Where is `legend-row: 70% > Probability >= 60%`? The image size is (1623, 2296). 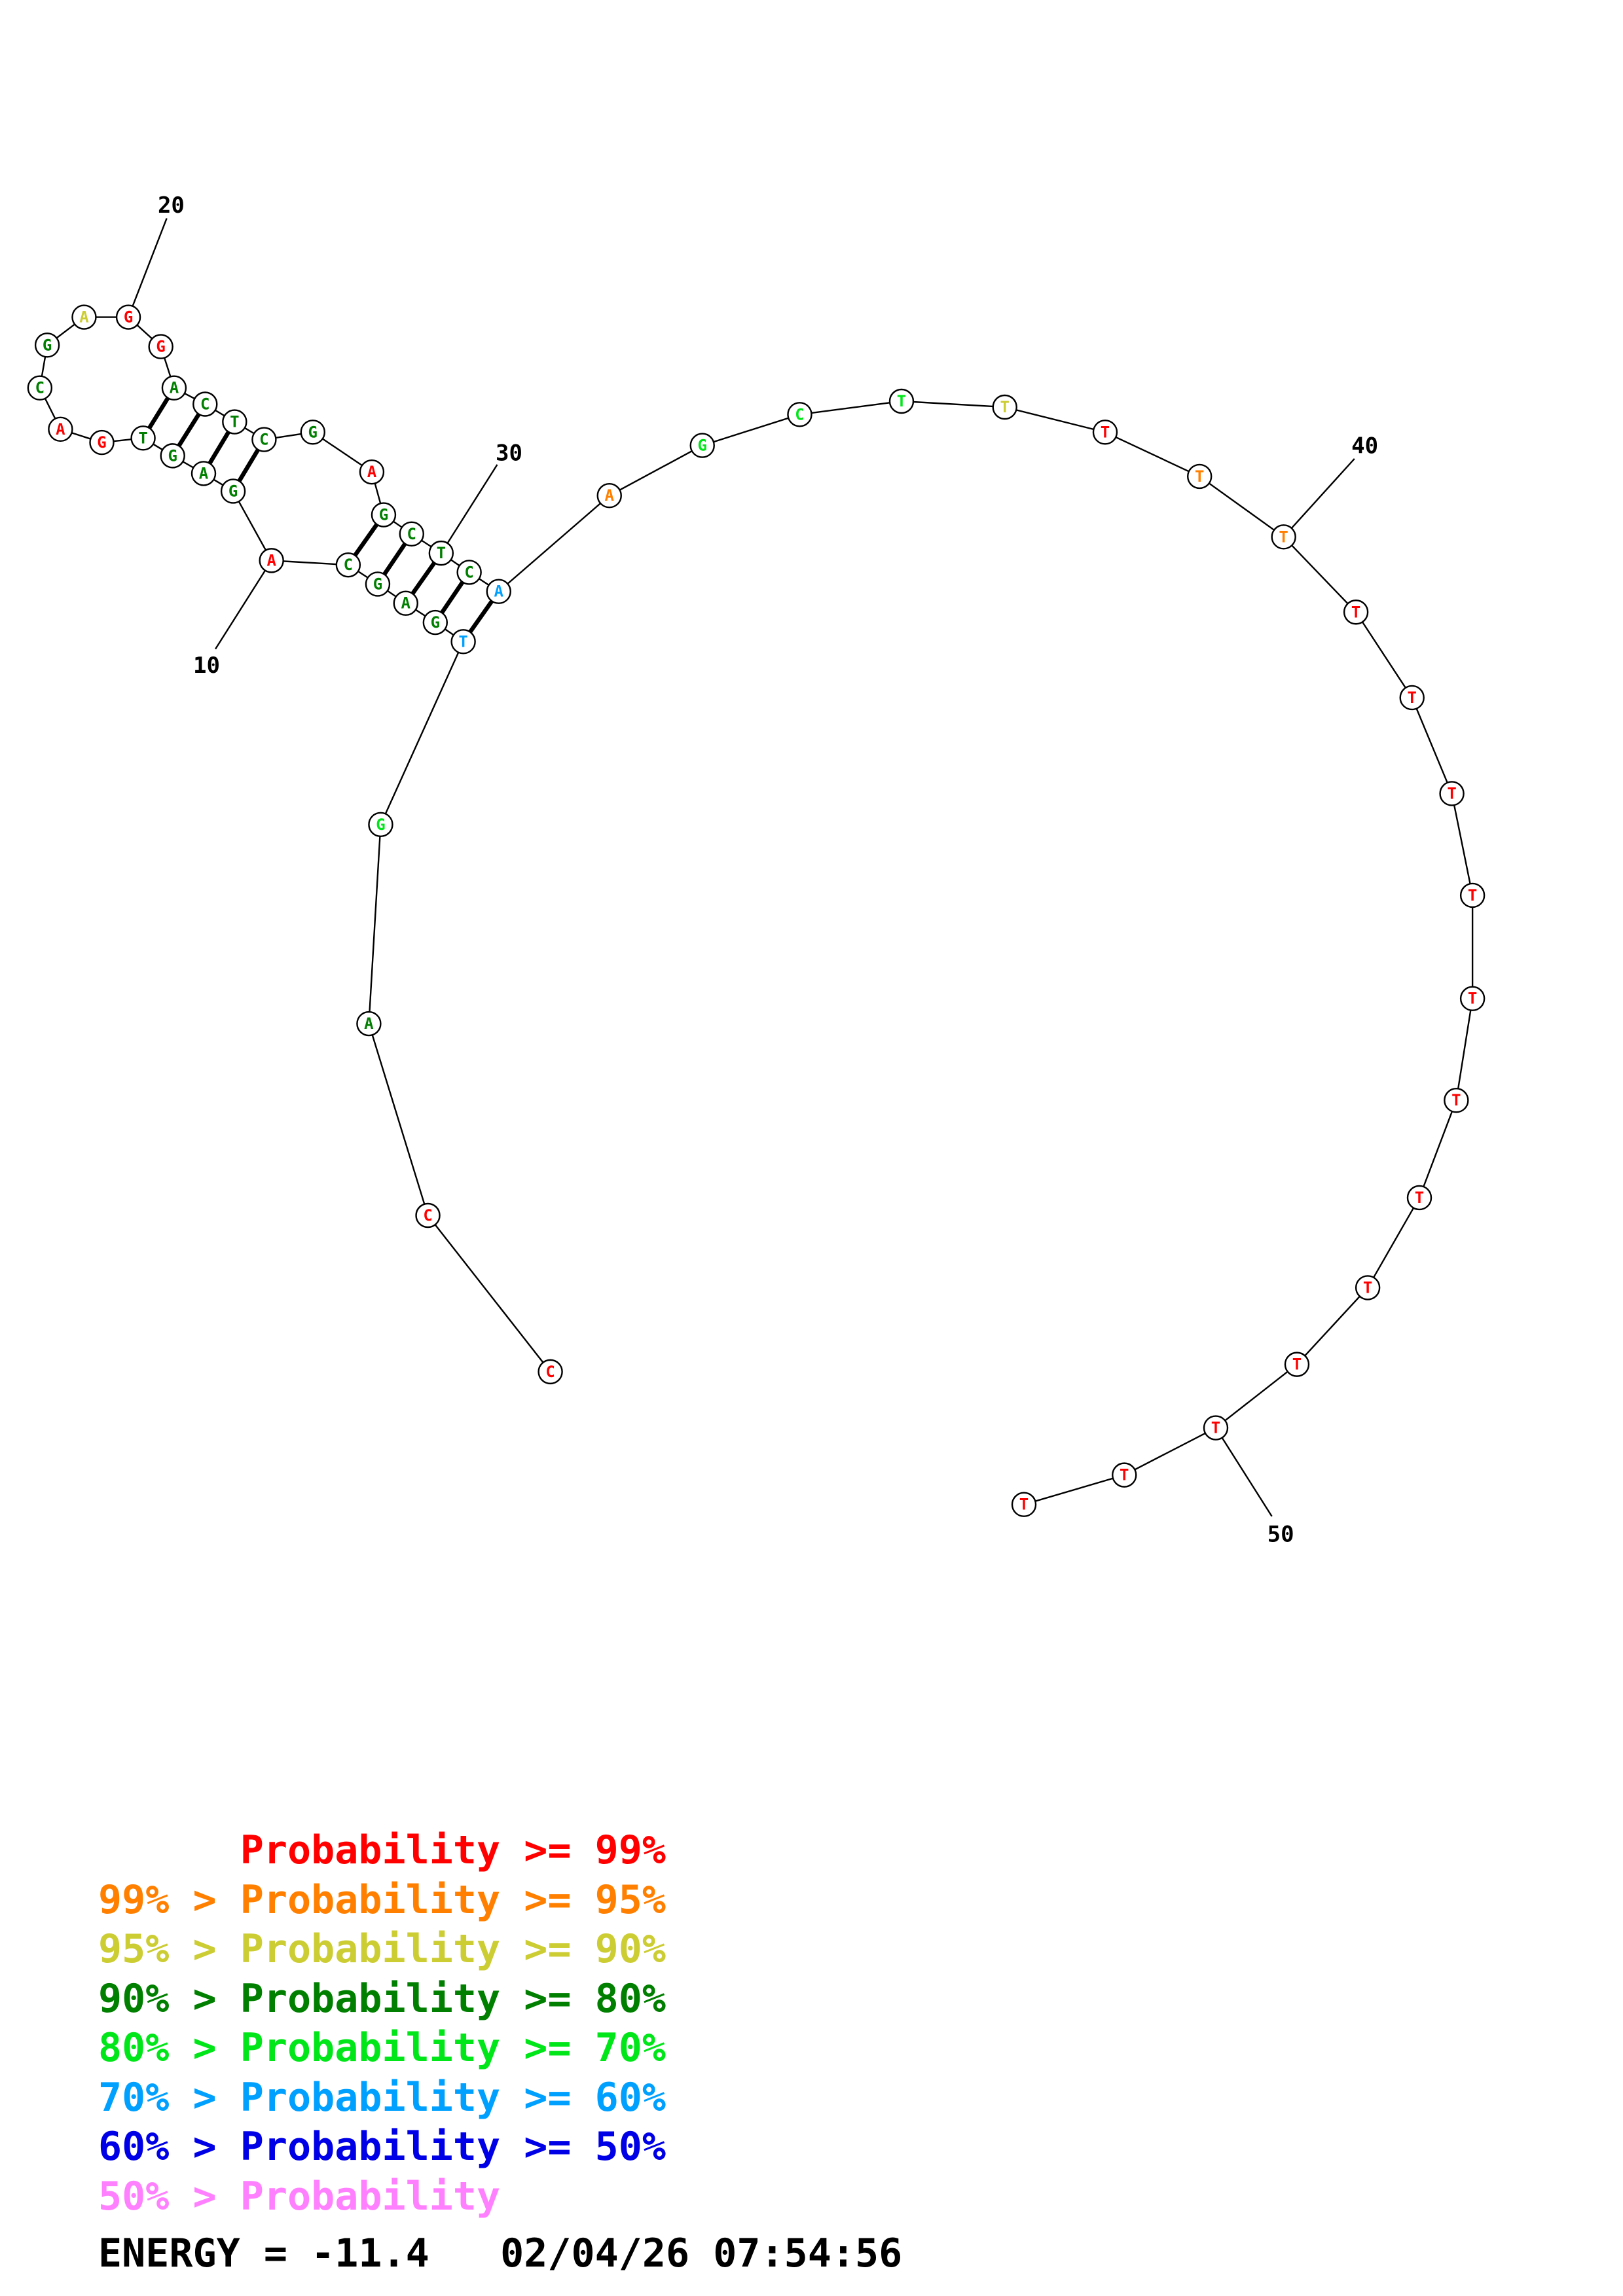 legend-row: 70% > Probability >= 60% is located at coordinates (382, 2098).